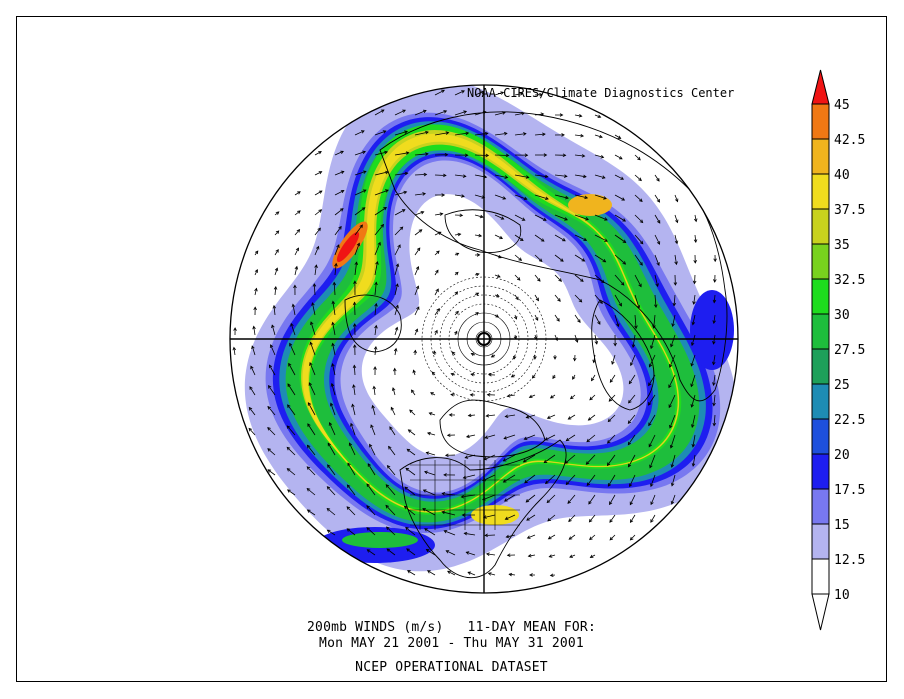 This screenshot has height=699, width=904. I want to click on caption-line-1: 200mb WINDS (m/s) 11-DAY MEAN FOR:, so click(451, 627).